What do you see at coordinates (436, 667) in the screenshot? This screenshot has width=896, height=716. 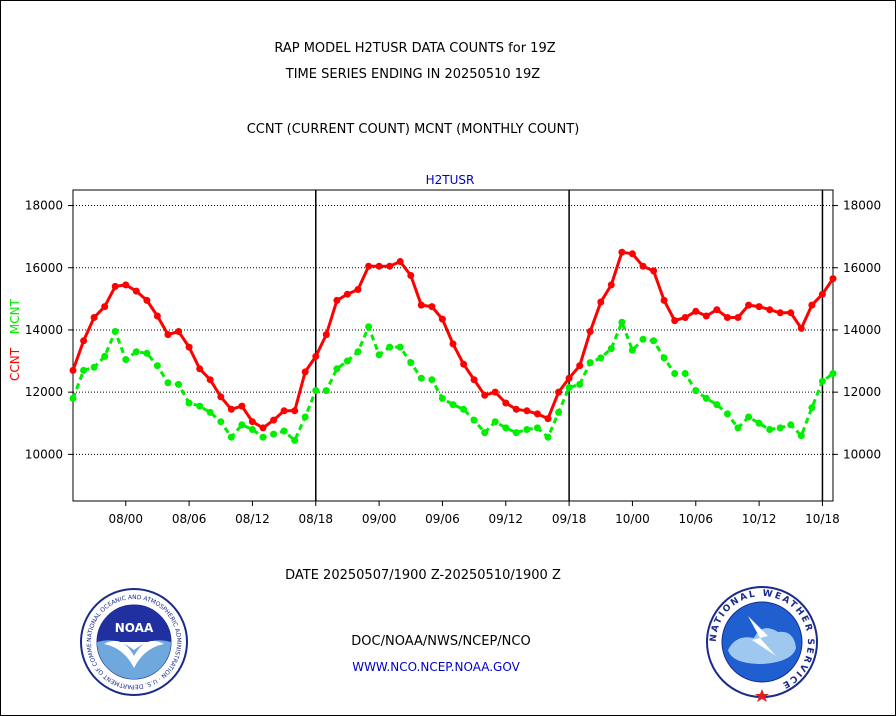 I see `website-link: WWW.NCO.NCEP.NOAA.GOV` at bounding box center [436, 667].